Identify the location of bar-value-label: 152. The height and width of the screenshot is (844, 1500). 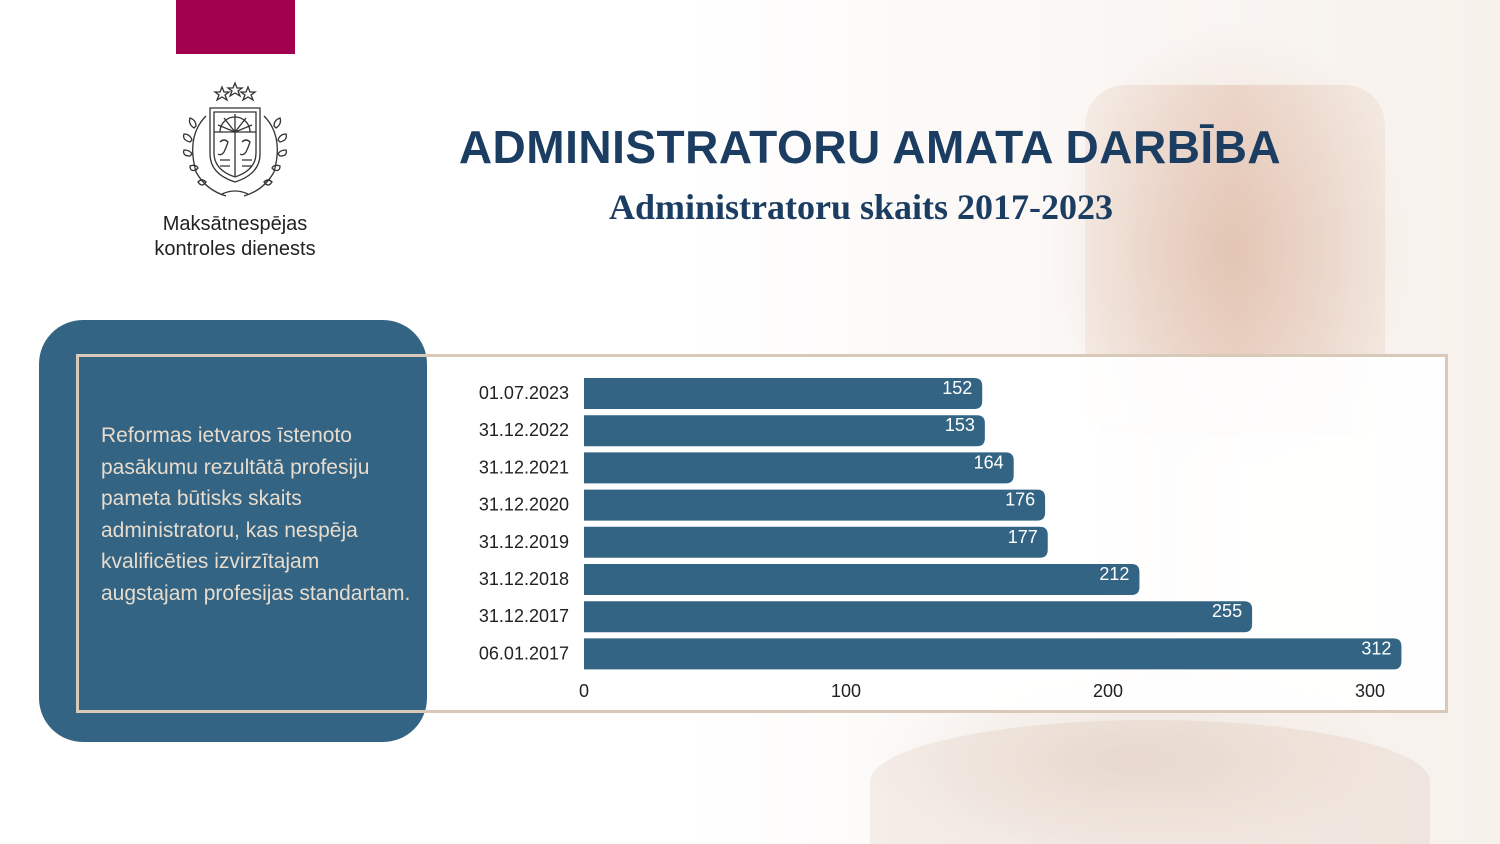
(957, 388).